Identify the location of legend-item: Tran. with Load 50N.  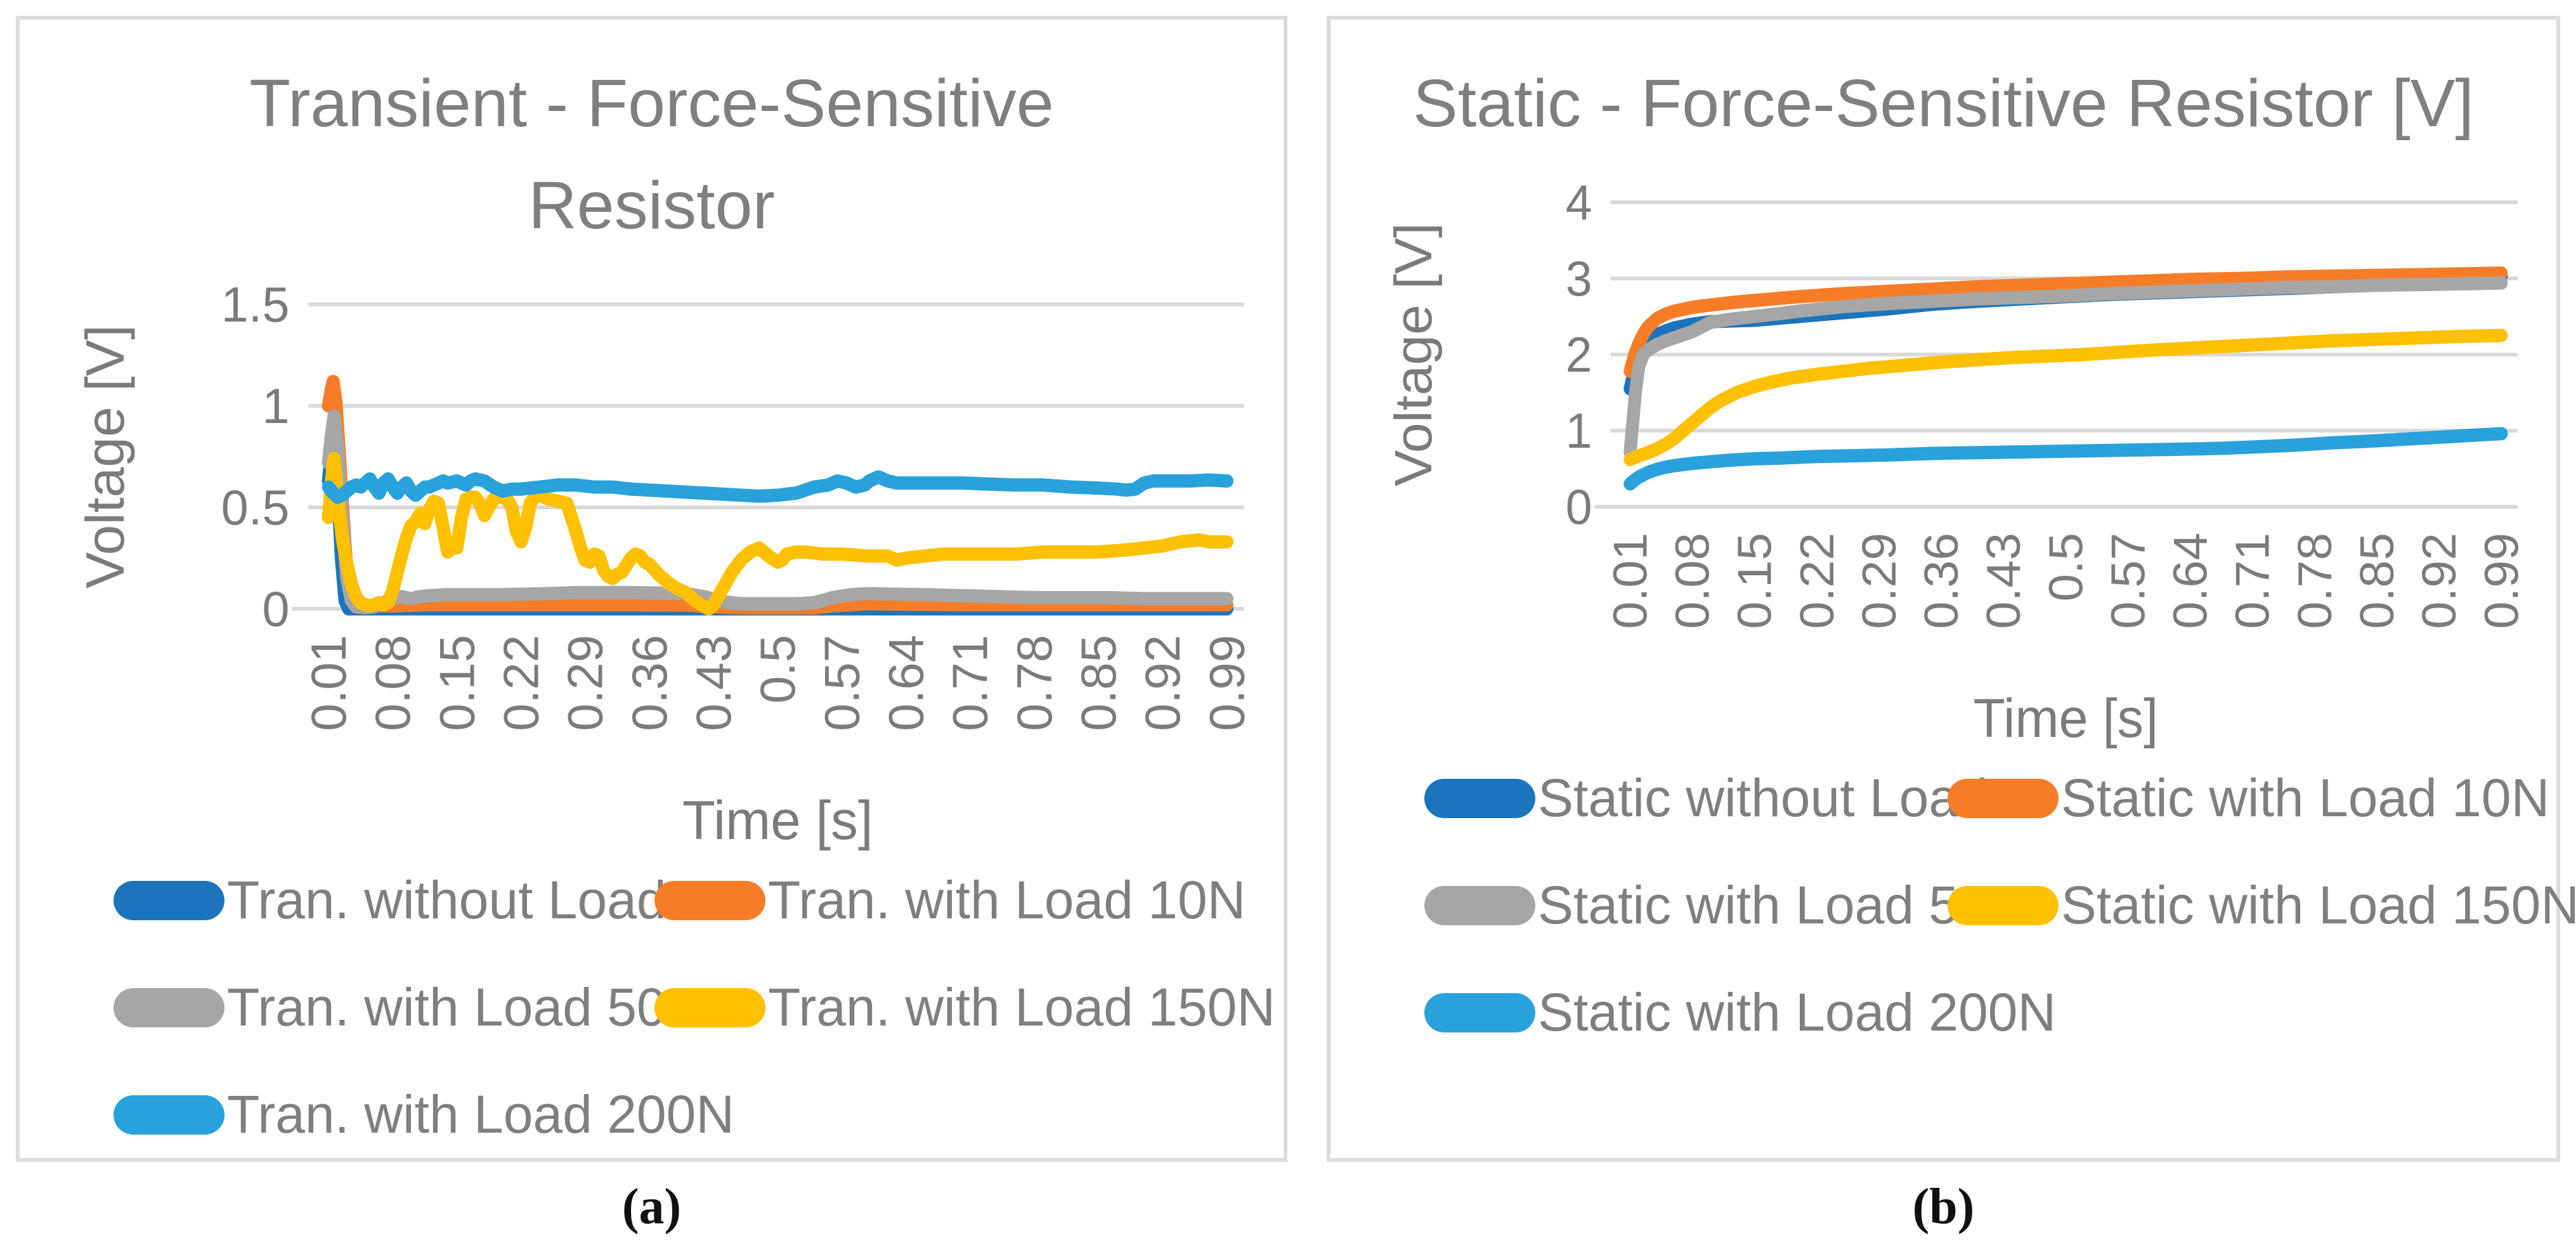
(409, 1007).